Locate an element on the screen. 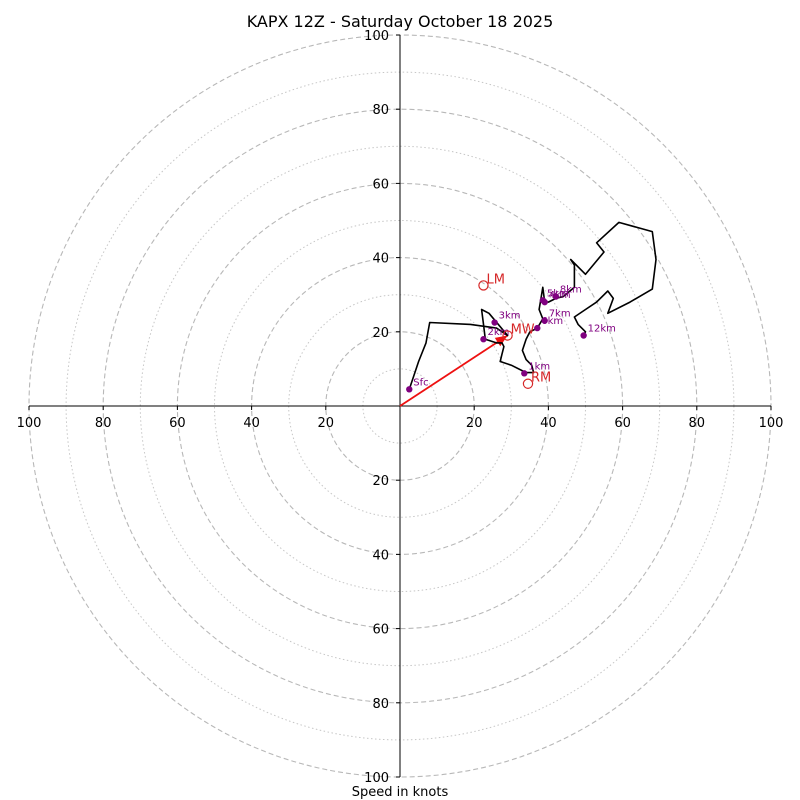 The height and width of the screenshot is (800, 800). vector-layer is located at coordinates (454, 370).